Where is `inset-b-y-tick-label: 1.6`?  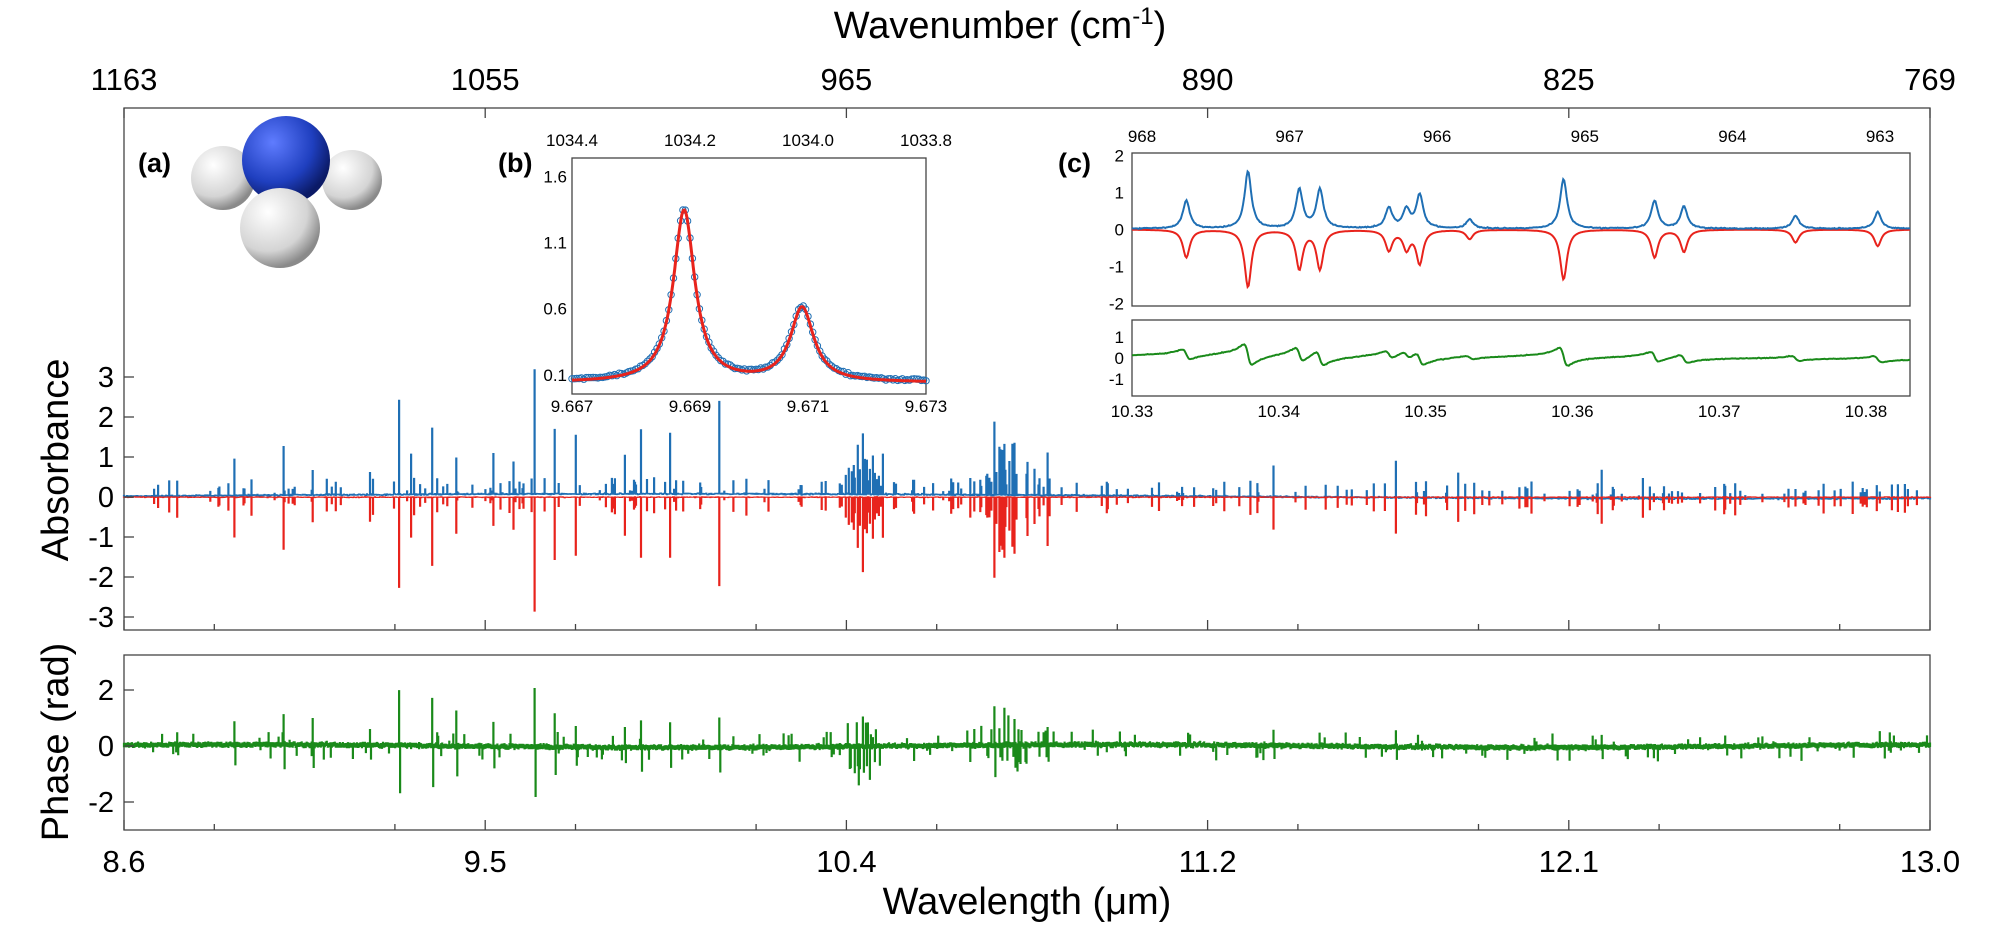
inset-b-y-tick-label: 1.6 is located at coordinates (555, 177).